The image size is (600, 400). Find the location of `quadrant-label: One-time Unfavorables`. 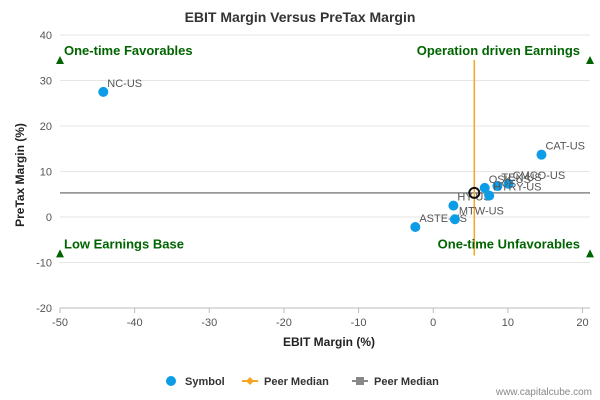

quadrant-label: One-time Unfavorables is located at coordinates (509, 243).